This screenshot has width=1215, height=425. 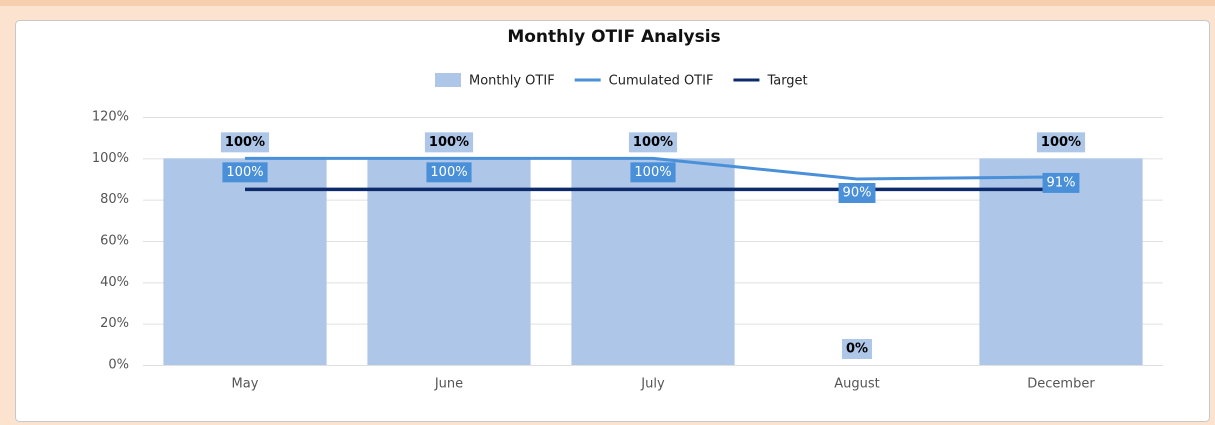 What do you see at coordinates (661, 81) in the screenshot?
I see `legend-label: Cumulated OTIF` at bounding box center [661, 81].